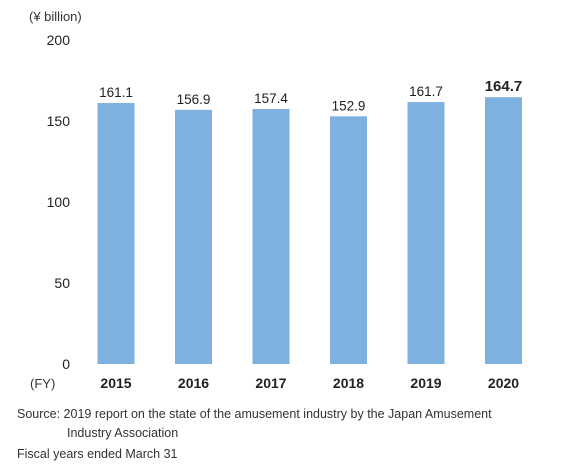 Image resolution: width=568 pixels, height=468 pixels. What do you see at coordinates (503, 230) in the screenshot?
I see `bar-2020` at bounding box center [503, 230].